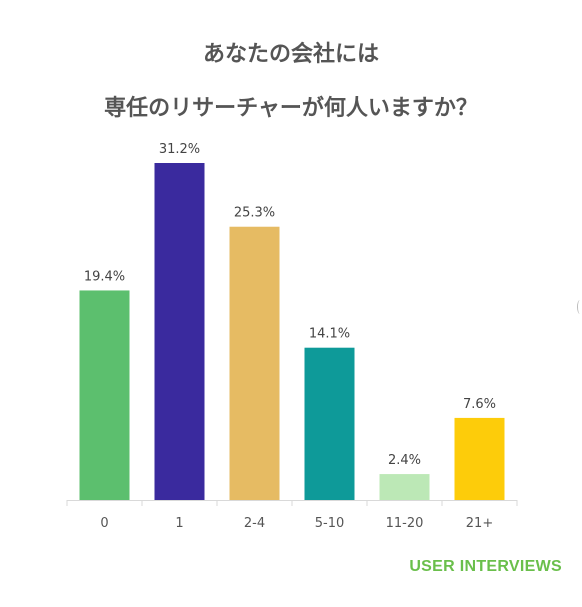 This screenshot has width=582, height=607. What do you see at coordinates (179, 523) in the screenshot?
I see `x-tick-label-1: 1` at bounding box center [179, 523].